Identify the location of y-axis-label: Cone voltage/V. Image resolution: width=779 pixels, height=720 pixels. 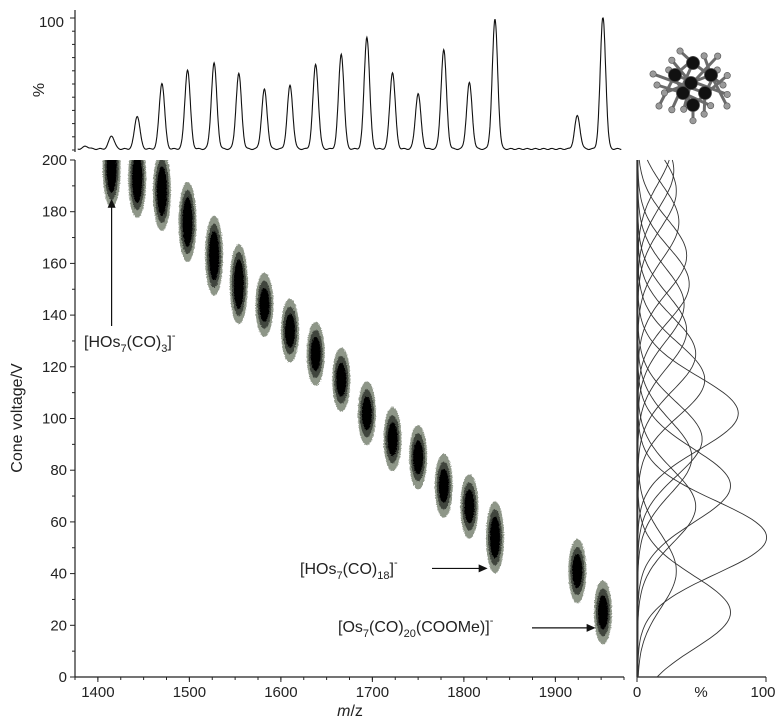
(17, 418).